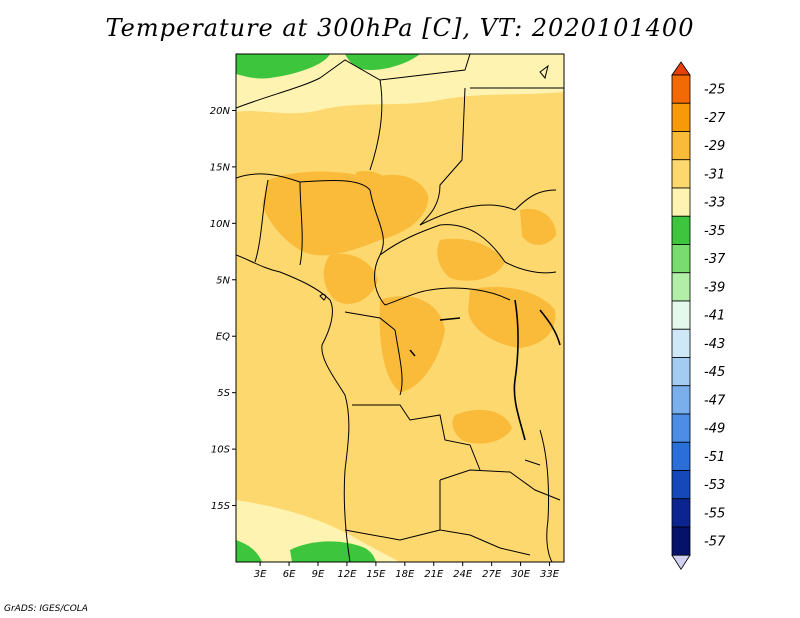 The width and height of the screenshot is (800, 618). Describe the element at coordinates (347, 574) in the screenshot. I see `lon-tick-label: 12E` at that location.